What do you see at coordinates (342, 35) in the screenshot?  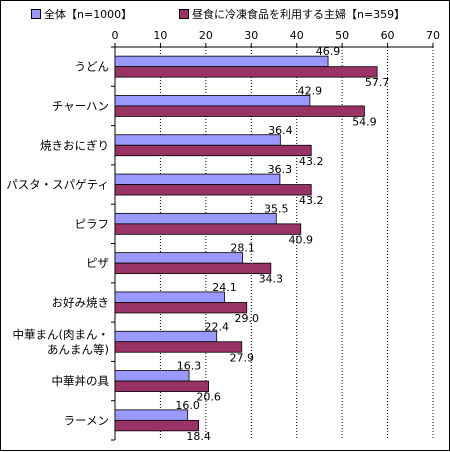 I see `x-tick-label: 50` at bounding box center [342, 35].